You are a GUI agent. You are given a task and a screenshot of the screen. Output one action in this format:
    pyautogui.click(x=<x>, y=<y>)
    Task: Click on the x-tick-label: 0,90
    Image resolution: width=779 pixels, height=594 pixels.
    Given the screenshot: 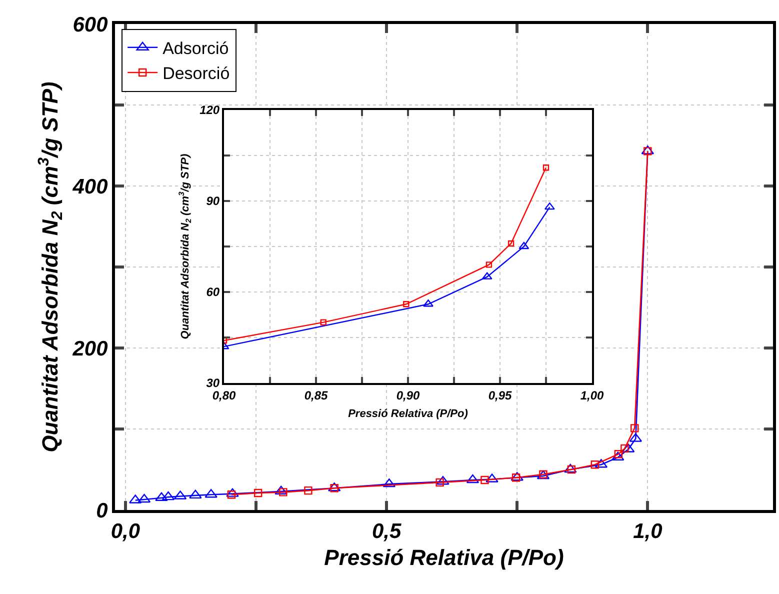 What is the action you would take?
    pyautogui.click(x=408, y=395)
    